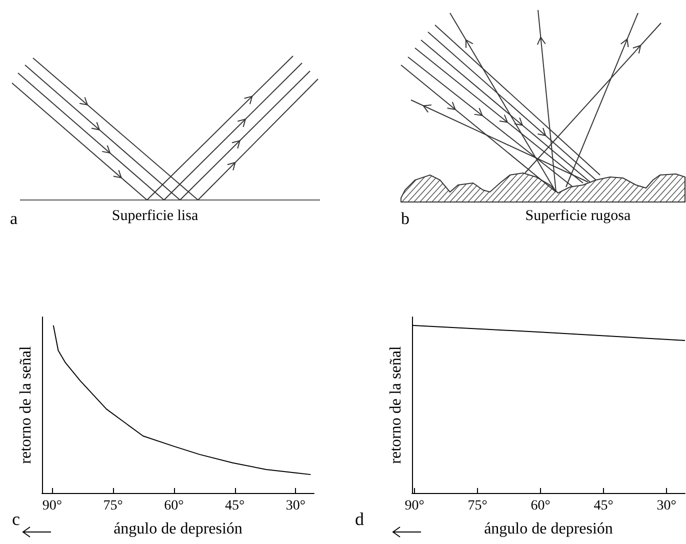  Describe the element at coordinates (14, 218) in the screenshot. I see `text: a` at that location.